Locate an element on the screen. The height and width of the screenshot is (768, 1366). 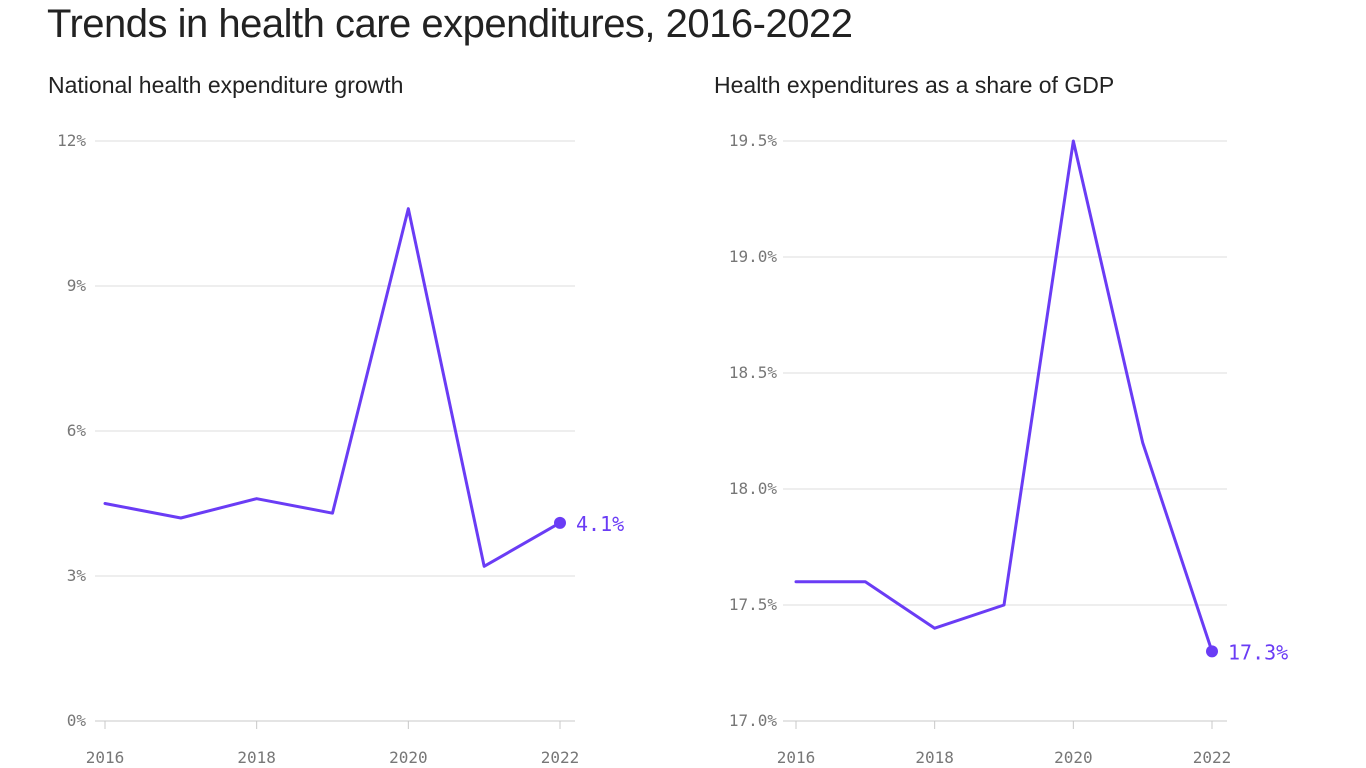
growth-y-tick-label: 6% is located at coordinates (77, 430).